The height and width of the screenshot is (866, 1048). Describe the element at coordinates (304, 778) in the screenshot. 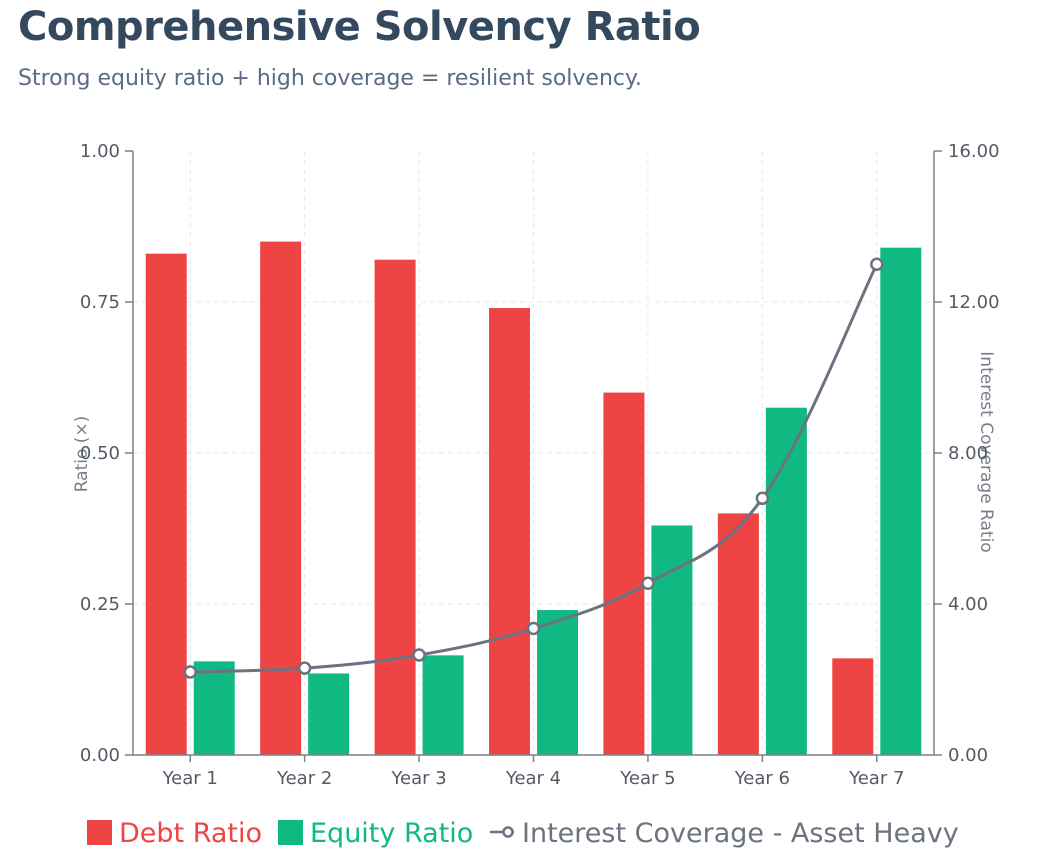

I see `x-tick-label: Year 2` at that location.